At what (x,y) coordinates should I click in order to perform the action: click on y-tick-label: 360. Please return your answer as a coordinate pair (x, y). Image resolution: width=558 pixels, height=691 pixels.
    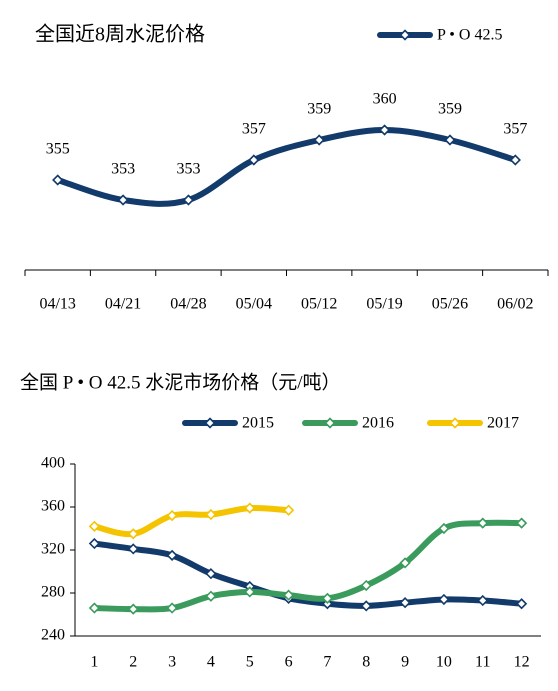
    Looking at the image, I should click on (53, 506).